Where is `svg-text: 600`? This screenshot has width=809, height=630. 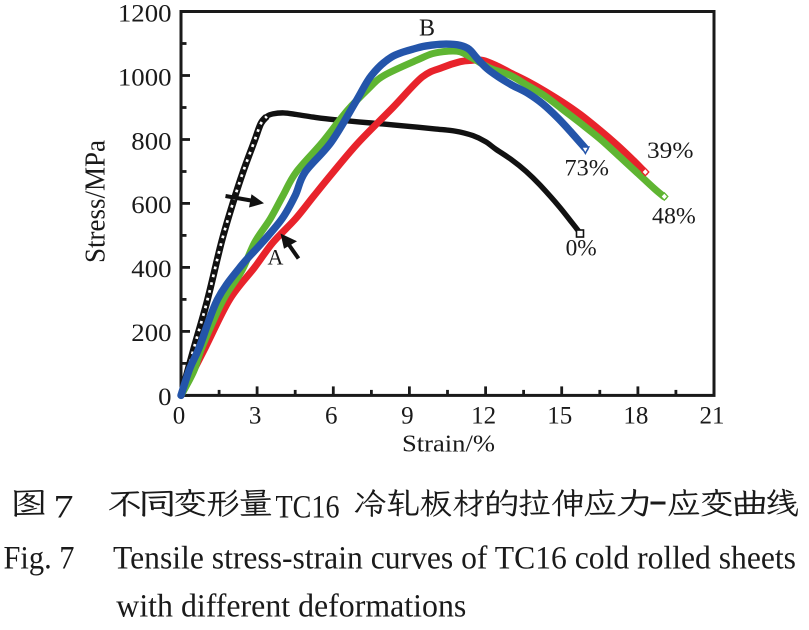
svg-text: 600 is located at coordinates (151, 205).